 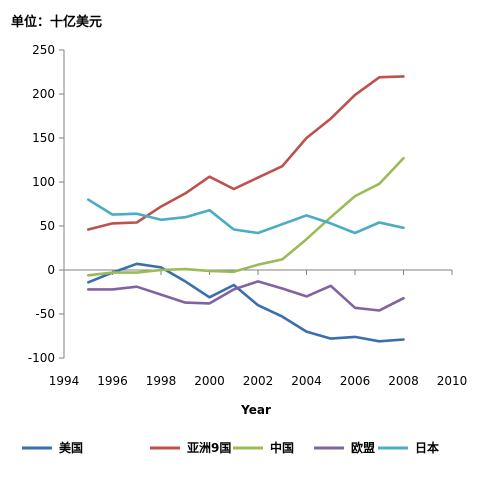 What do you see at coordinates (41, 358) in the screenshot?
I see `y-tick-label: -100` at bounding box center [41, 358].